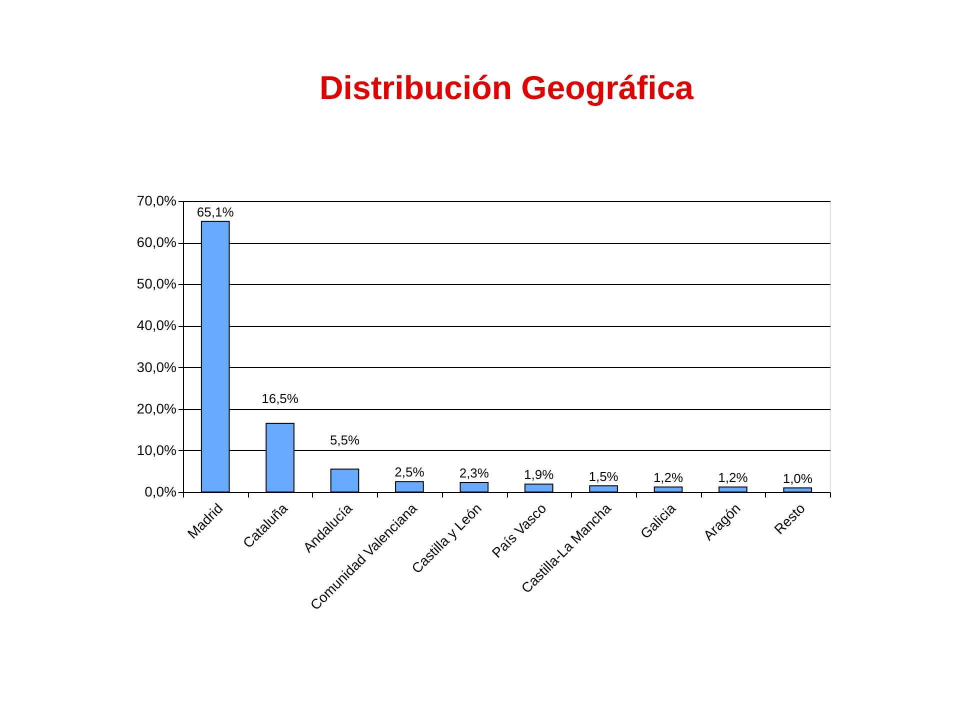 The height and width of the screenshot is (720, 960). Describe the element at coordinates (156, 408) in the screenshot. I see `y-tick-label: 20,0%` at that location.